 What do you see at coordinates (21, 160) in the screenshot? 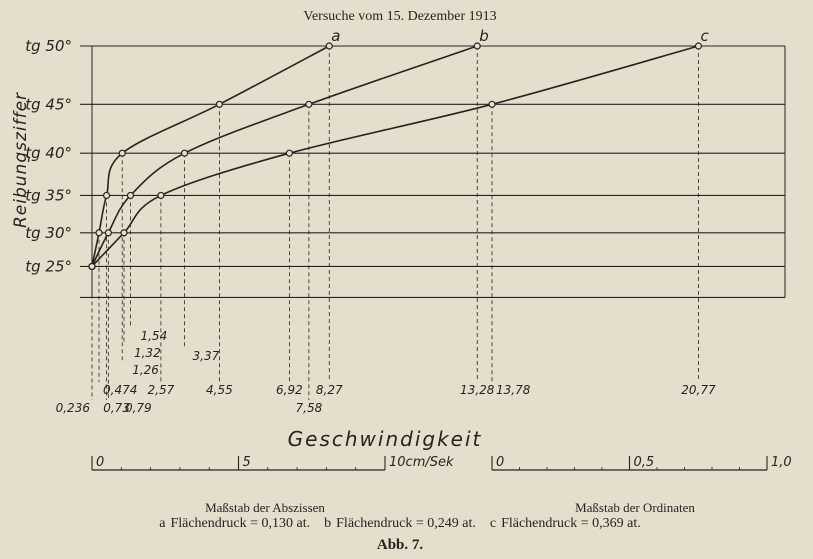
I see `y-axis-label: Reibungsziffer` at bounding box center [21, 160].